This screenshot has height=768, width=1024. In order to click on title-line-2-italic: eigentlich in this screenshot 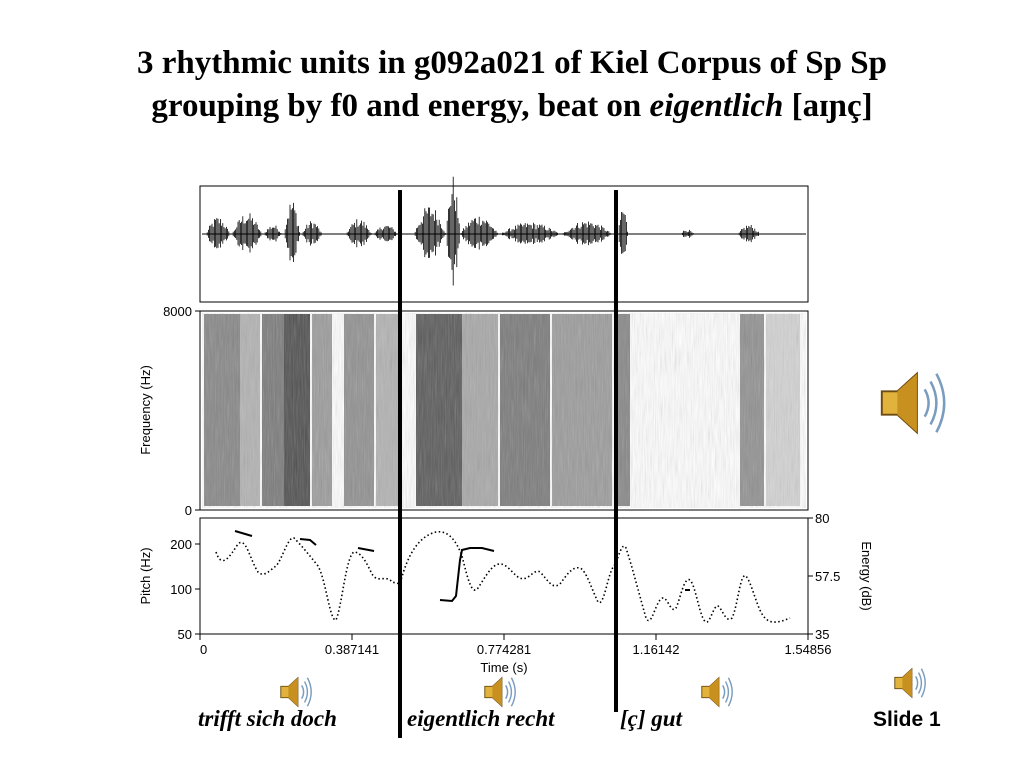, I will do `click(716, 105)`.